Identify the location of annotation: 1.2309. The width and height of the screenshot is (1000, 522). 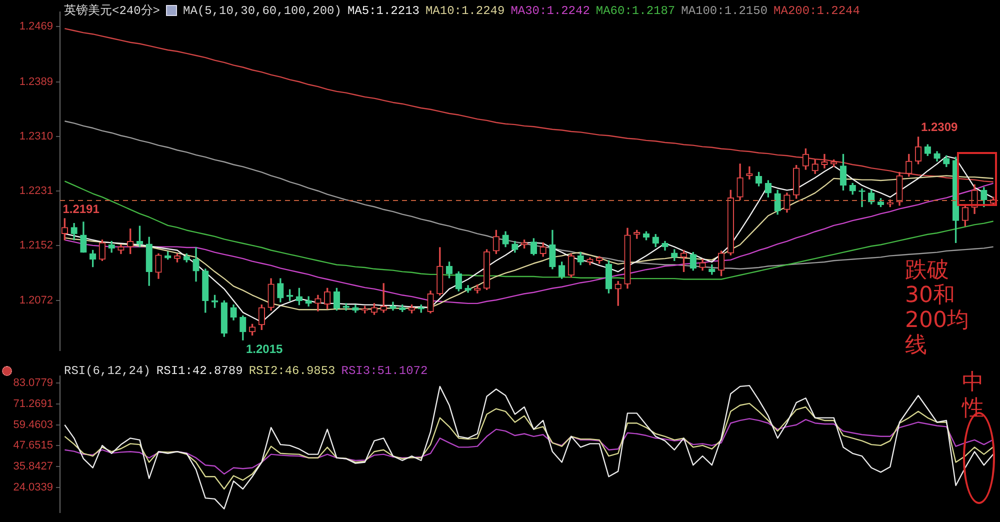
(940, 127).